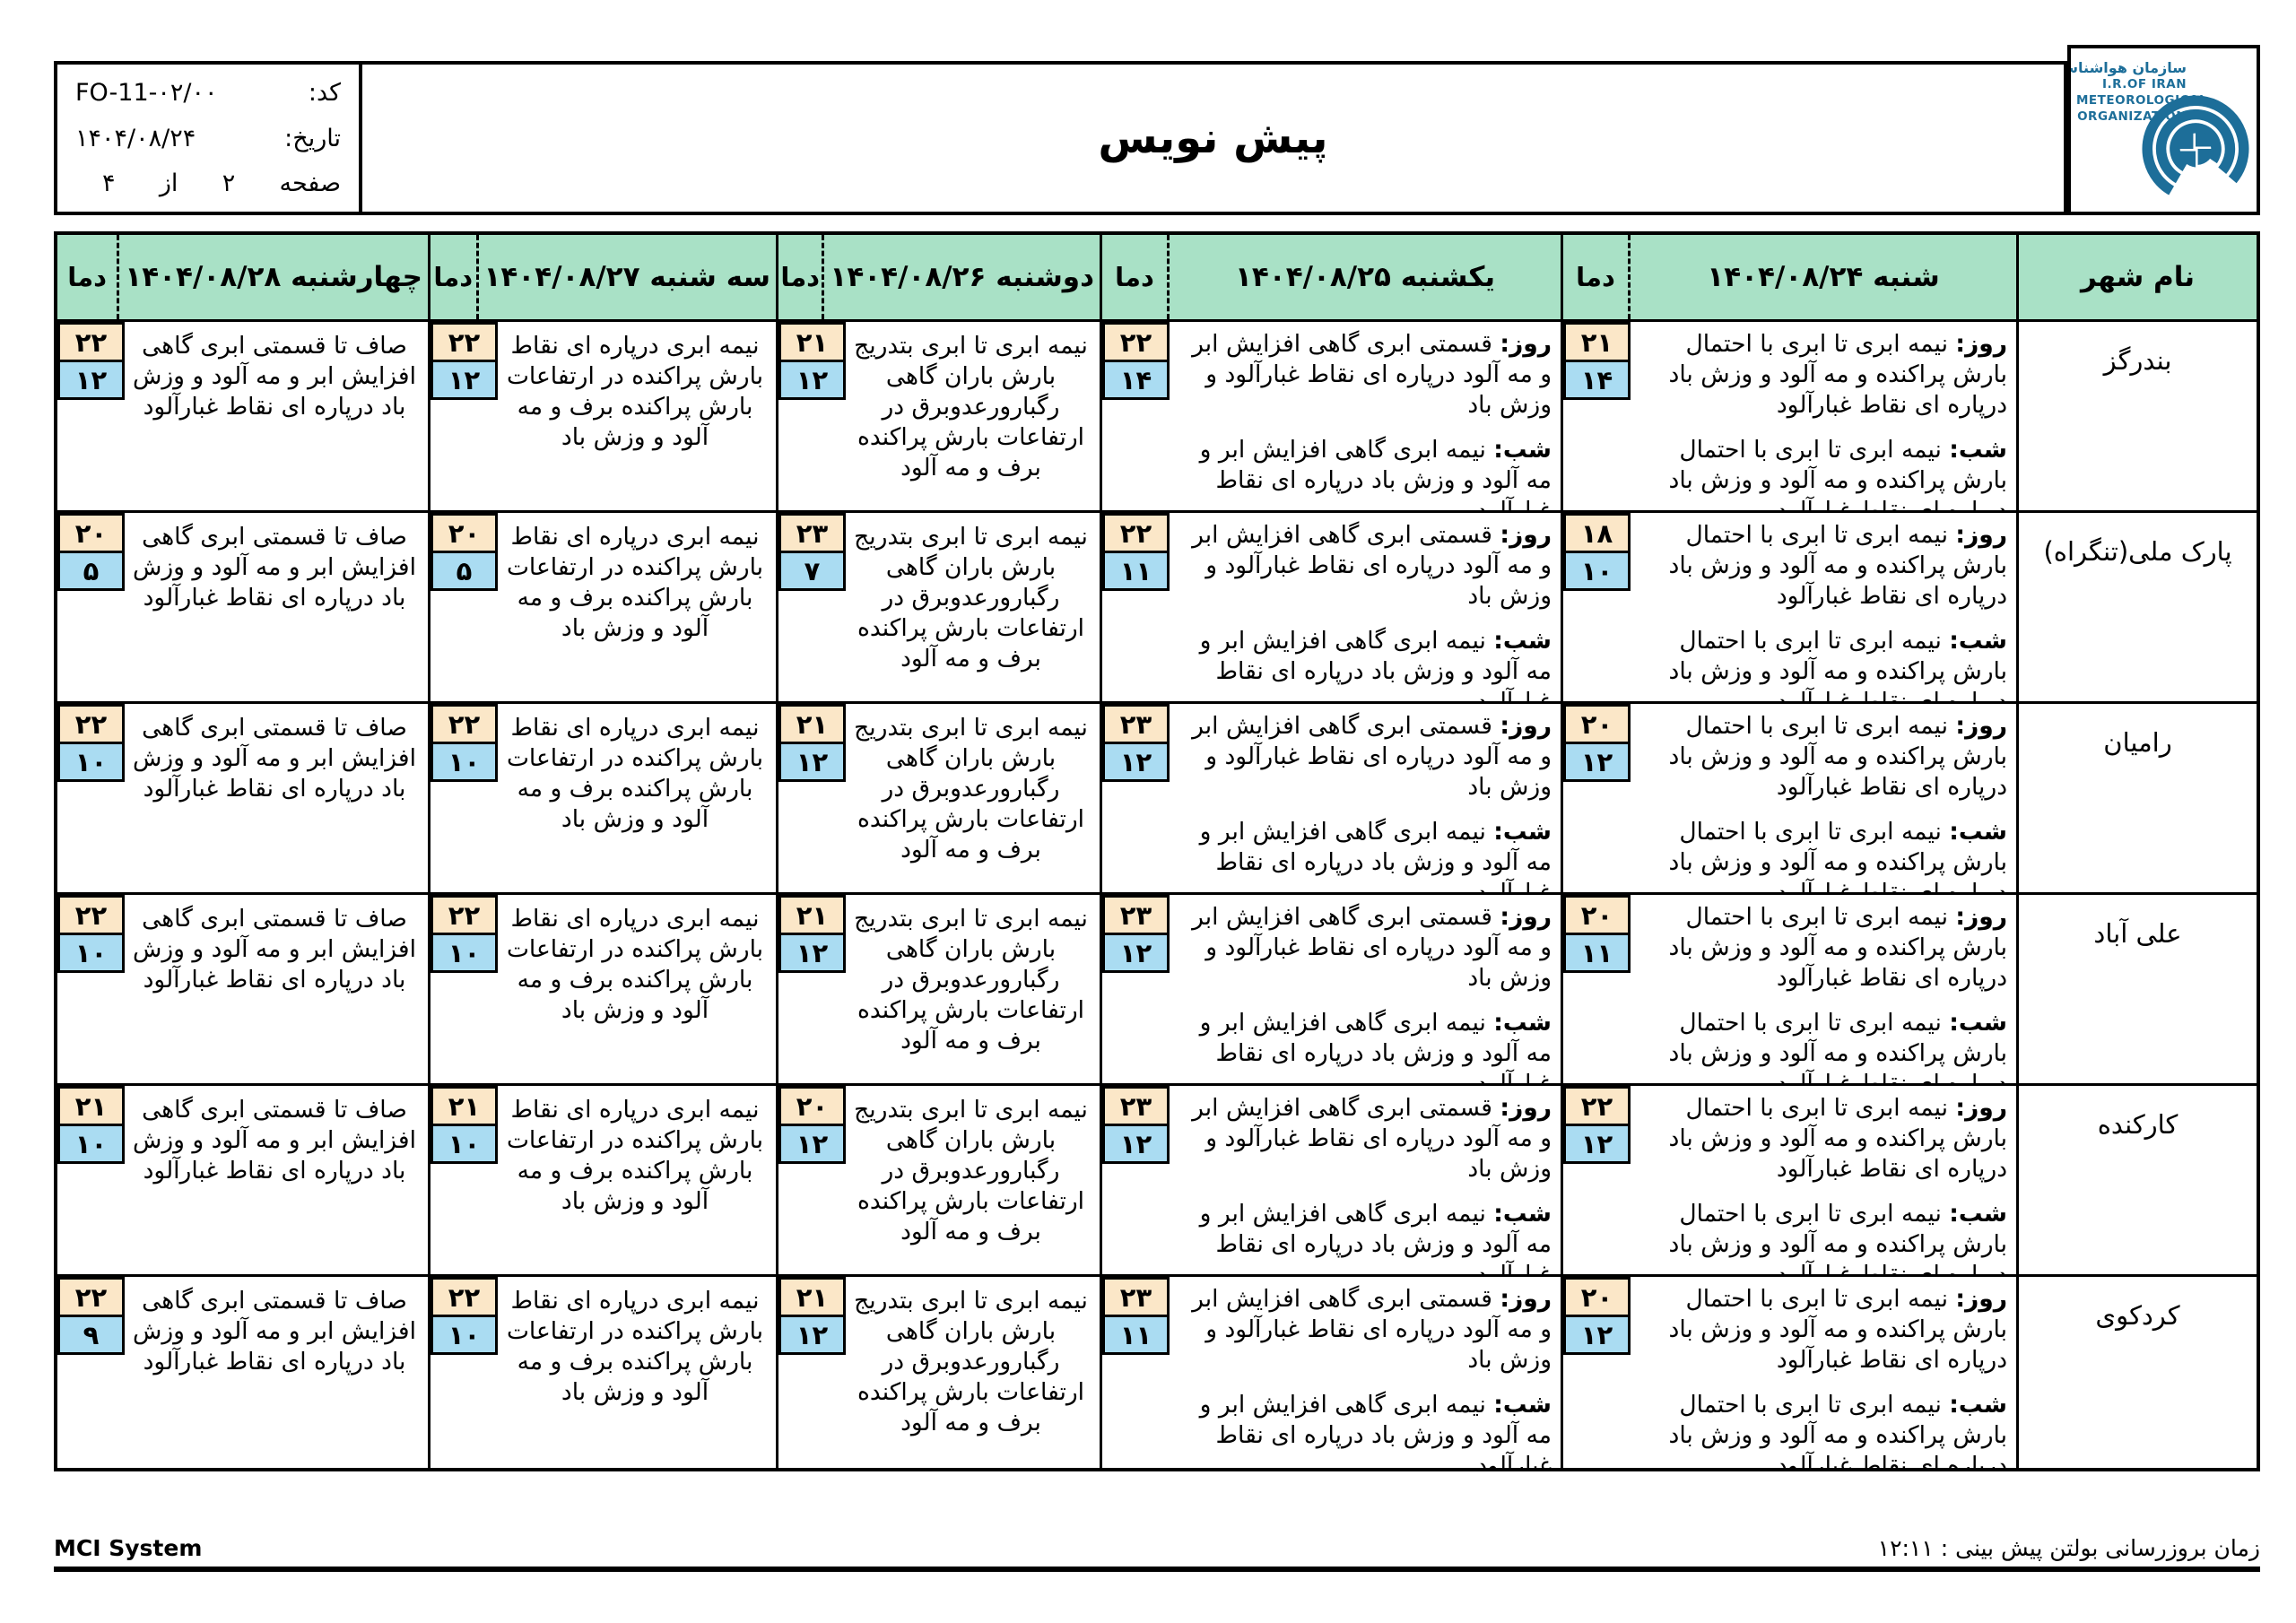  I want to click on temperature-boxes: ۲۳ ۱۲, so click(1136, 989).